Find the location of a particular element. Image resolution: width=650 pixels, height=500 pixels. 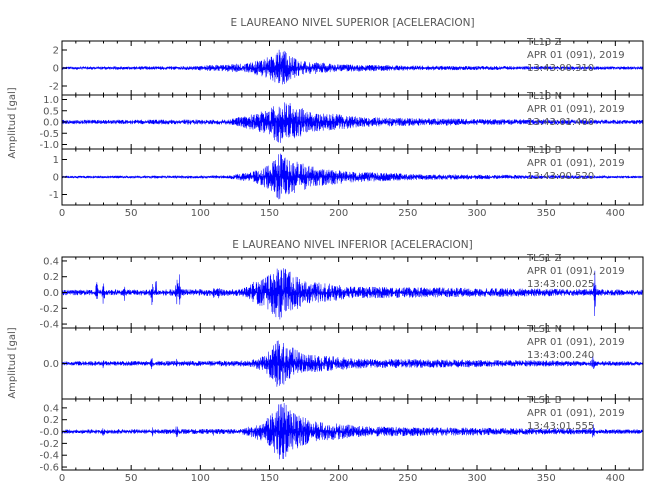

record-time: 13:43:00.310 is located at coordinates (560, 68).